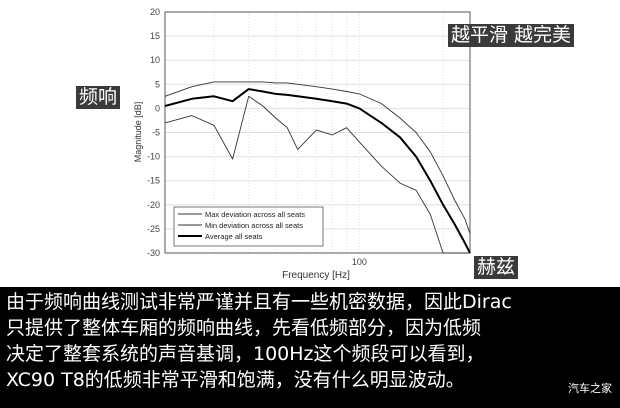 This screenshot has height=408, width=620. What do you see at coordinates (157, 84) in the screenshot?
I see `svg-text: 5` at bounding box center [157, 84].